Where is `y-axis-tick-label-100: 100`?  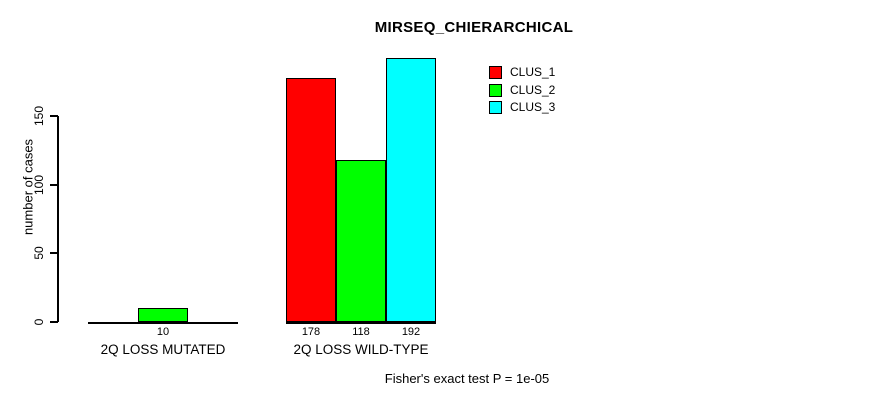
y-axis-tick-label-100: 100 is located at coordinates (39, 185).